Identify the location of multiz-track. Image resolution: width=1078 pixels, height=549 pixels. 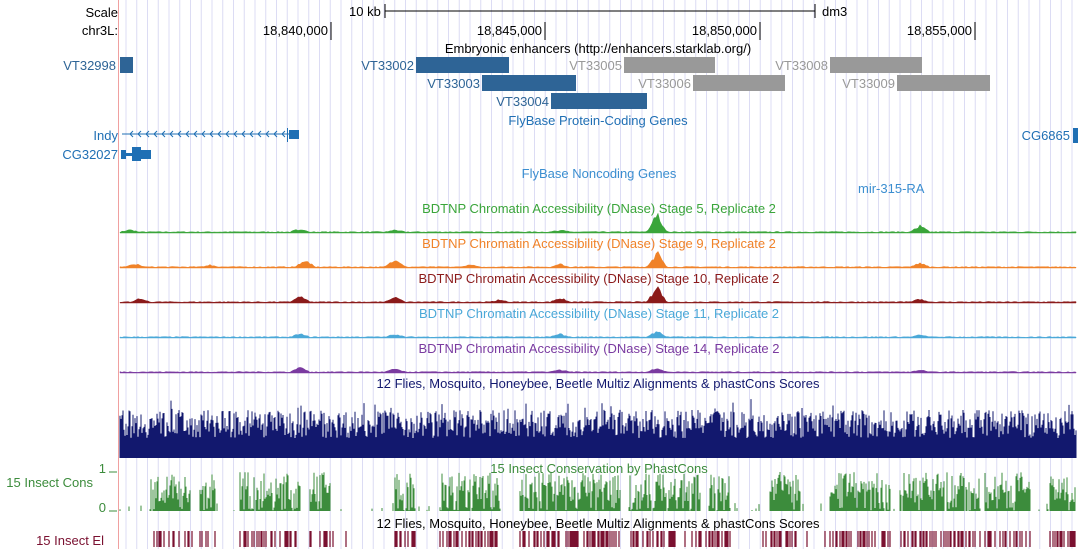
(598, 428).